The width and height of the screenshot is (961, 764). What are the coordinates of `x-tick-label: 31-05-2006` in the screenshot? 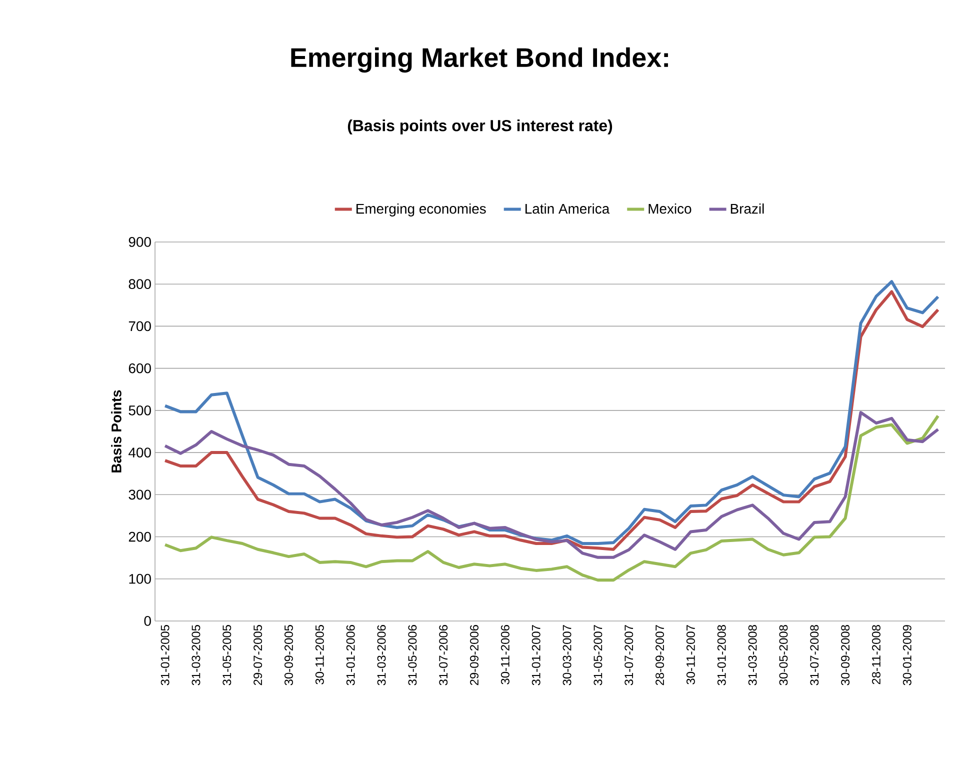 It's located at (412, 655).